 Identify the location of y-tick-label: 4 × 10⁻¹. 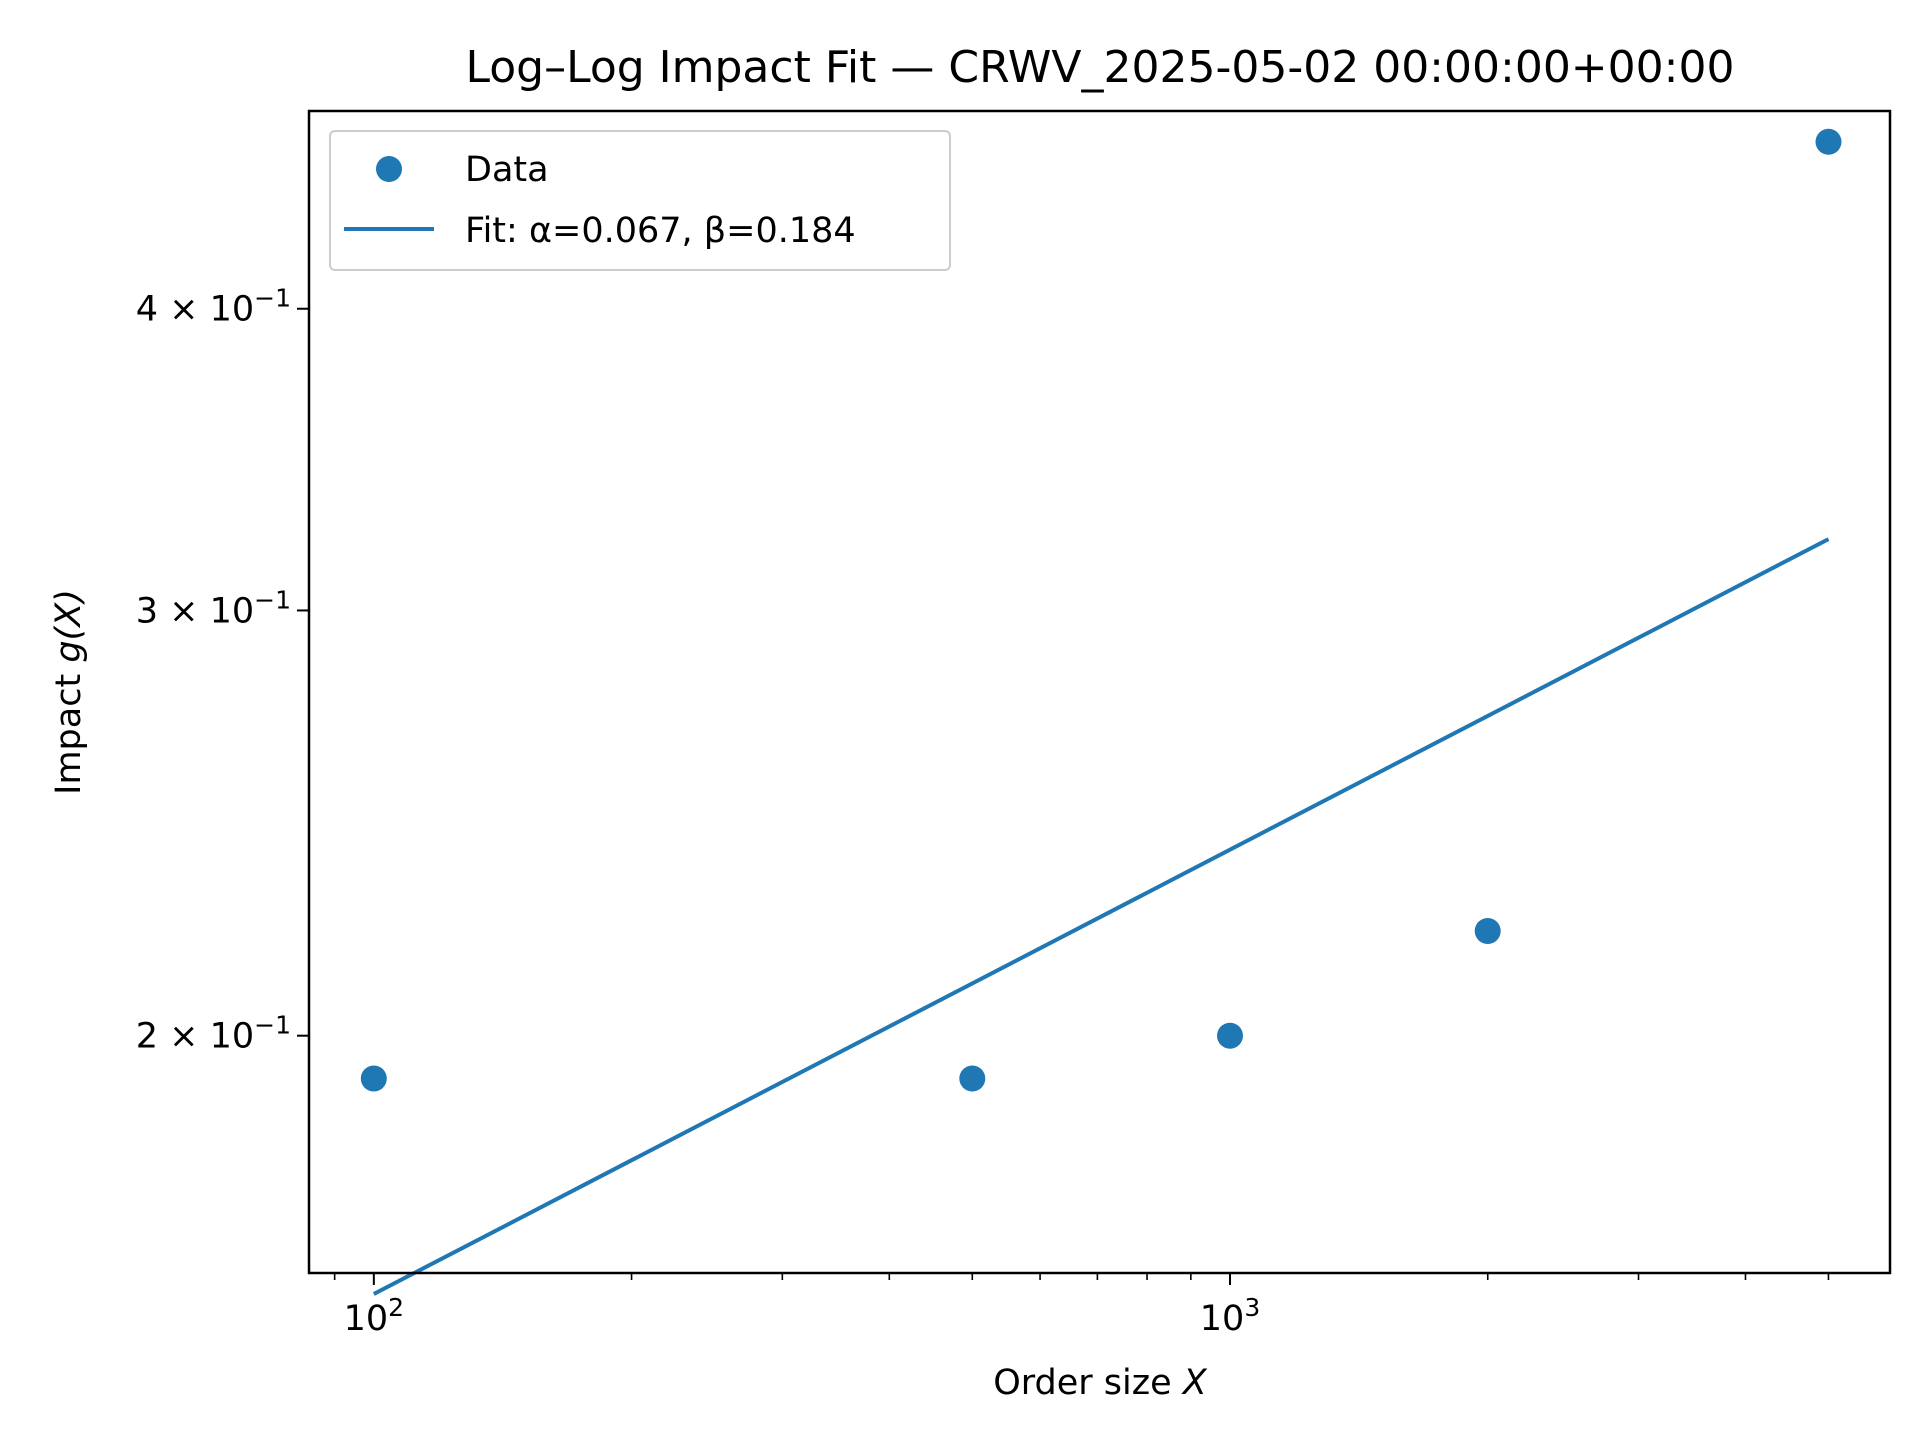
(213, 307).